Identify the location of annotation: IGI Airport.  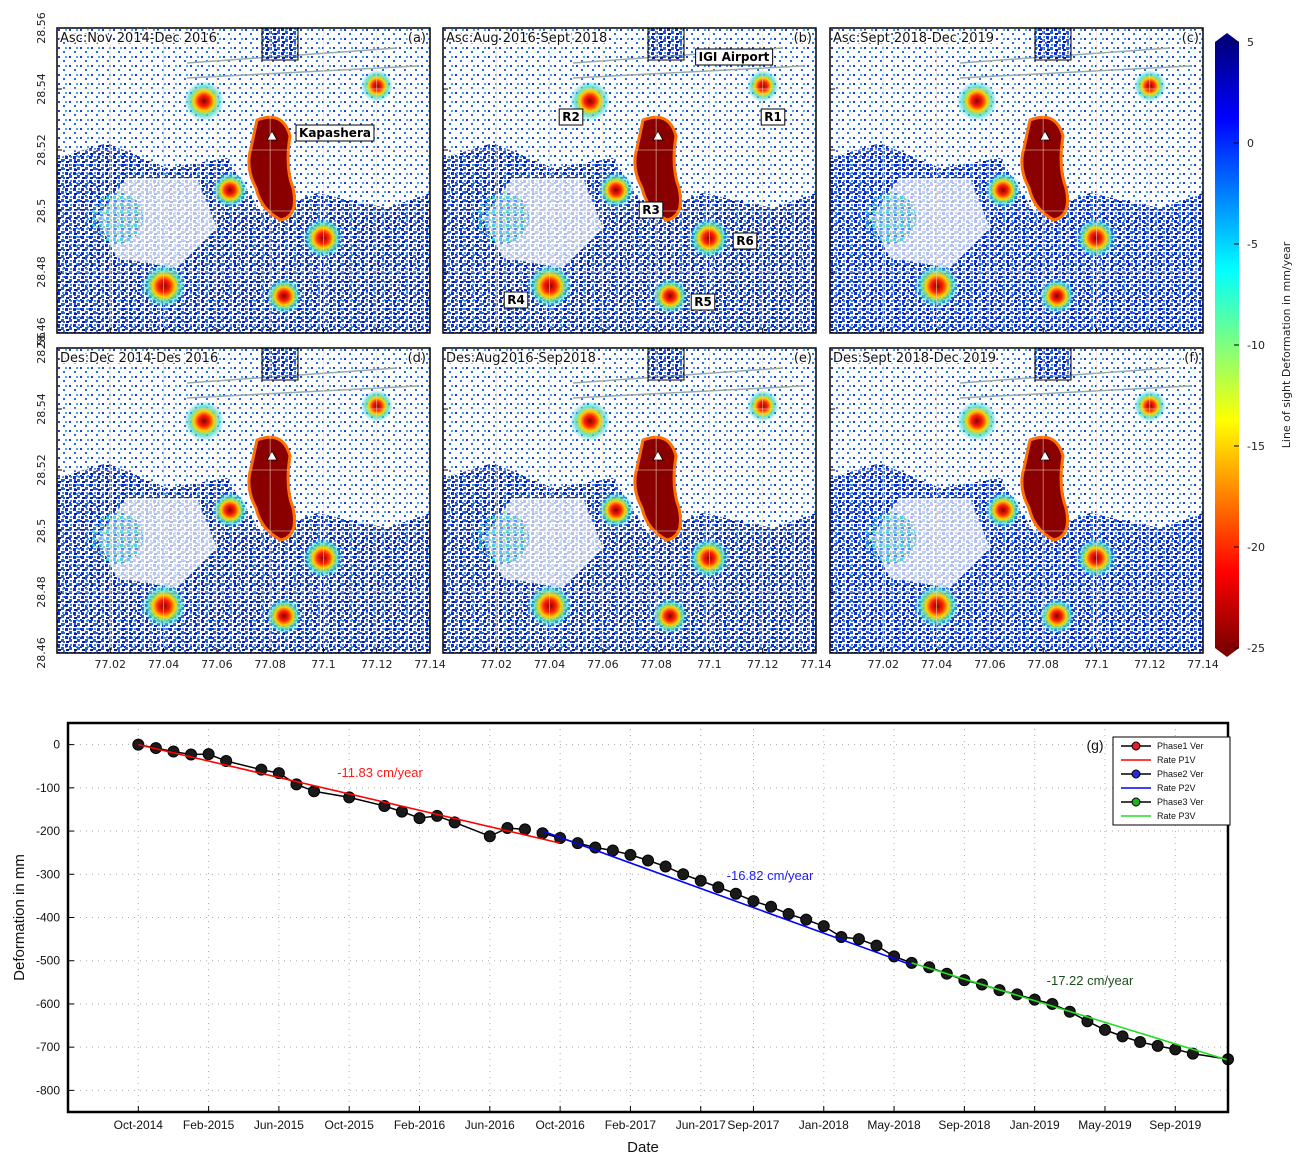
(734, 57).